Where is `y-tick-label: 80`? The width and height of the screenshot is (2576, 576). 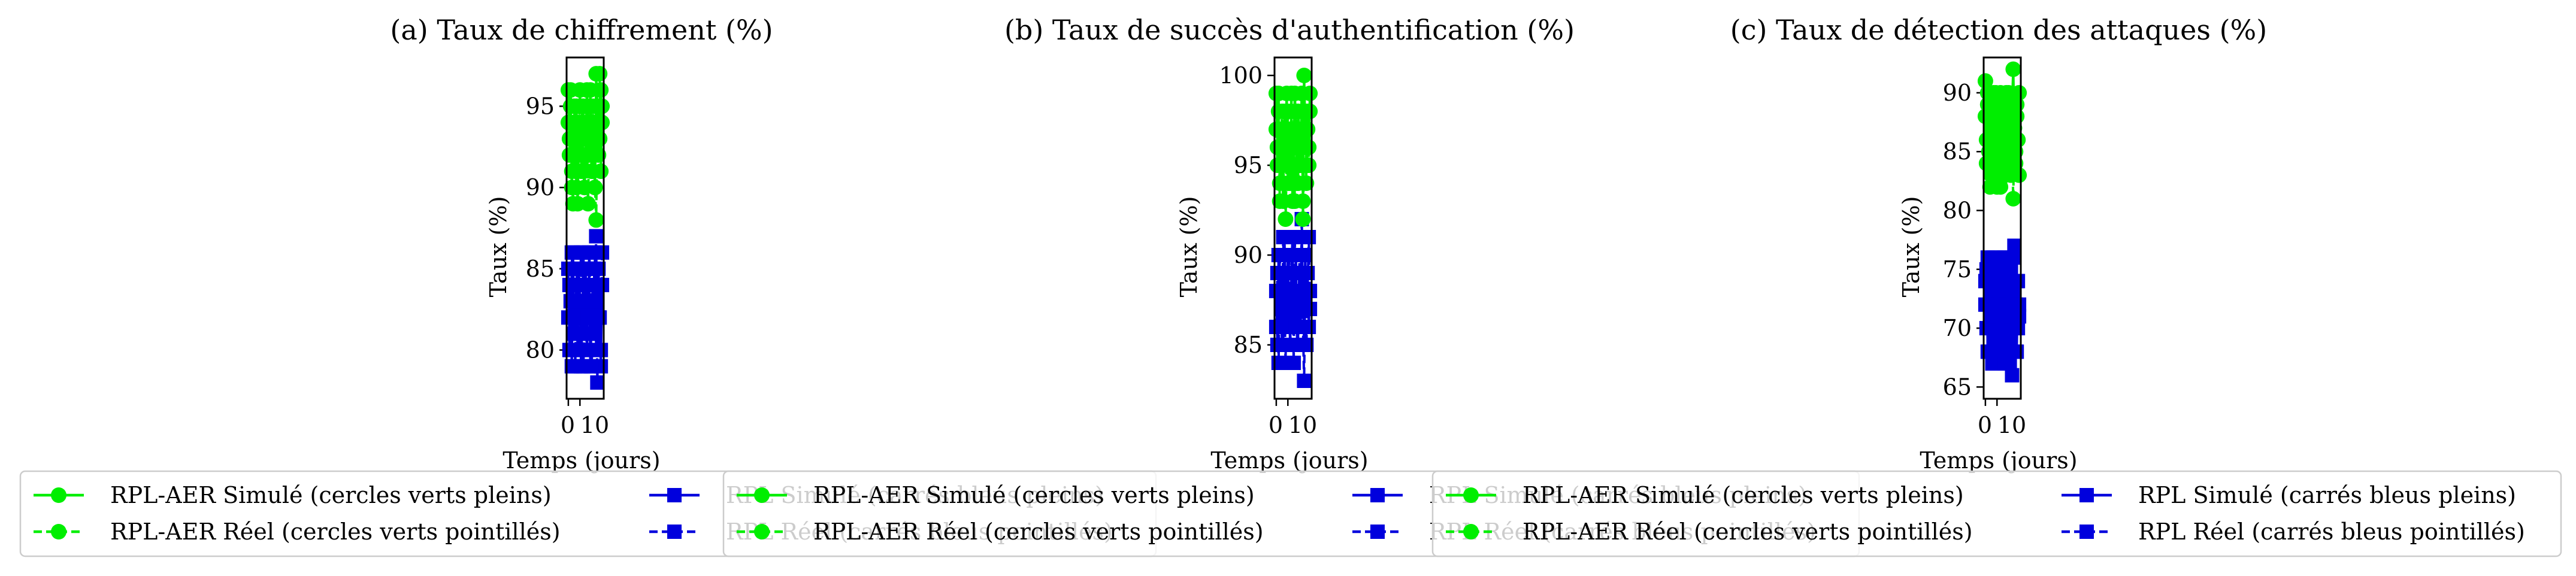 y-tick-label: 80 is located at coordinates (540, 350).